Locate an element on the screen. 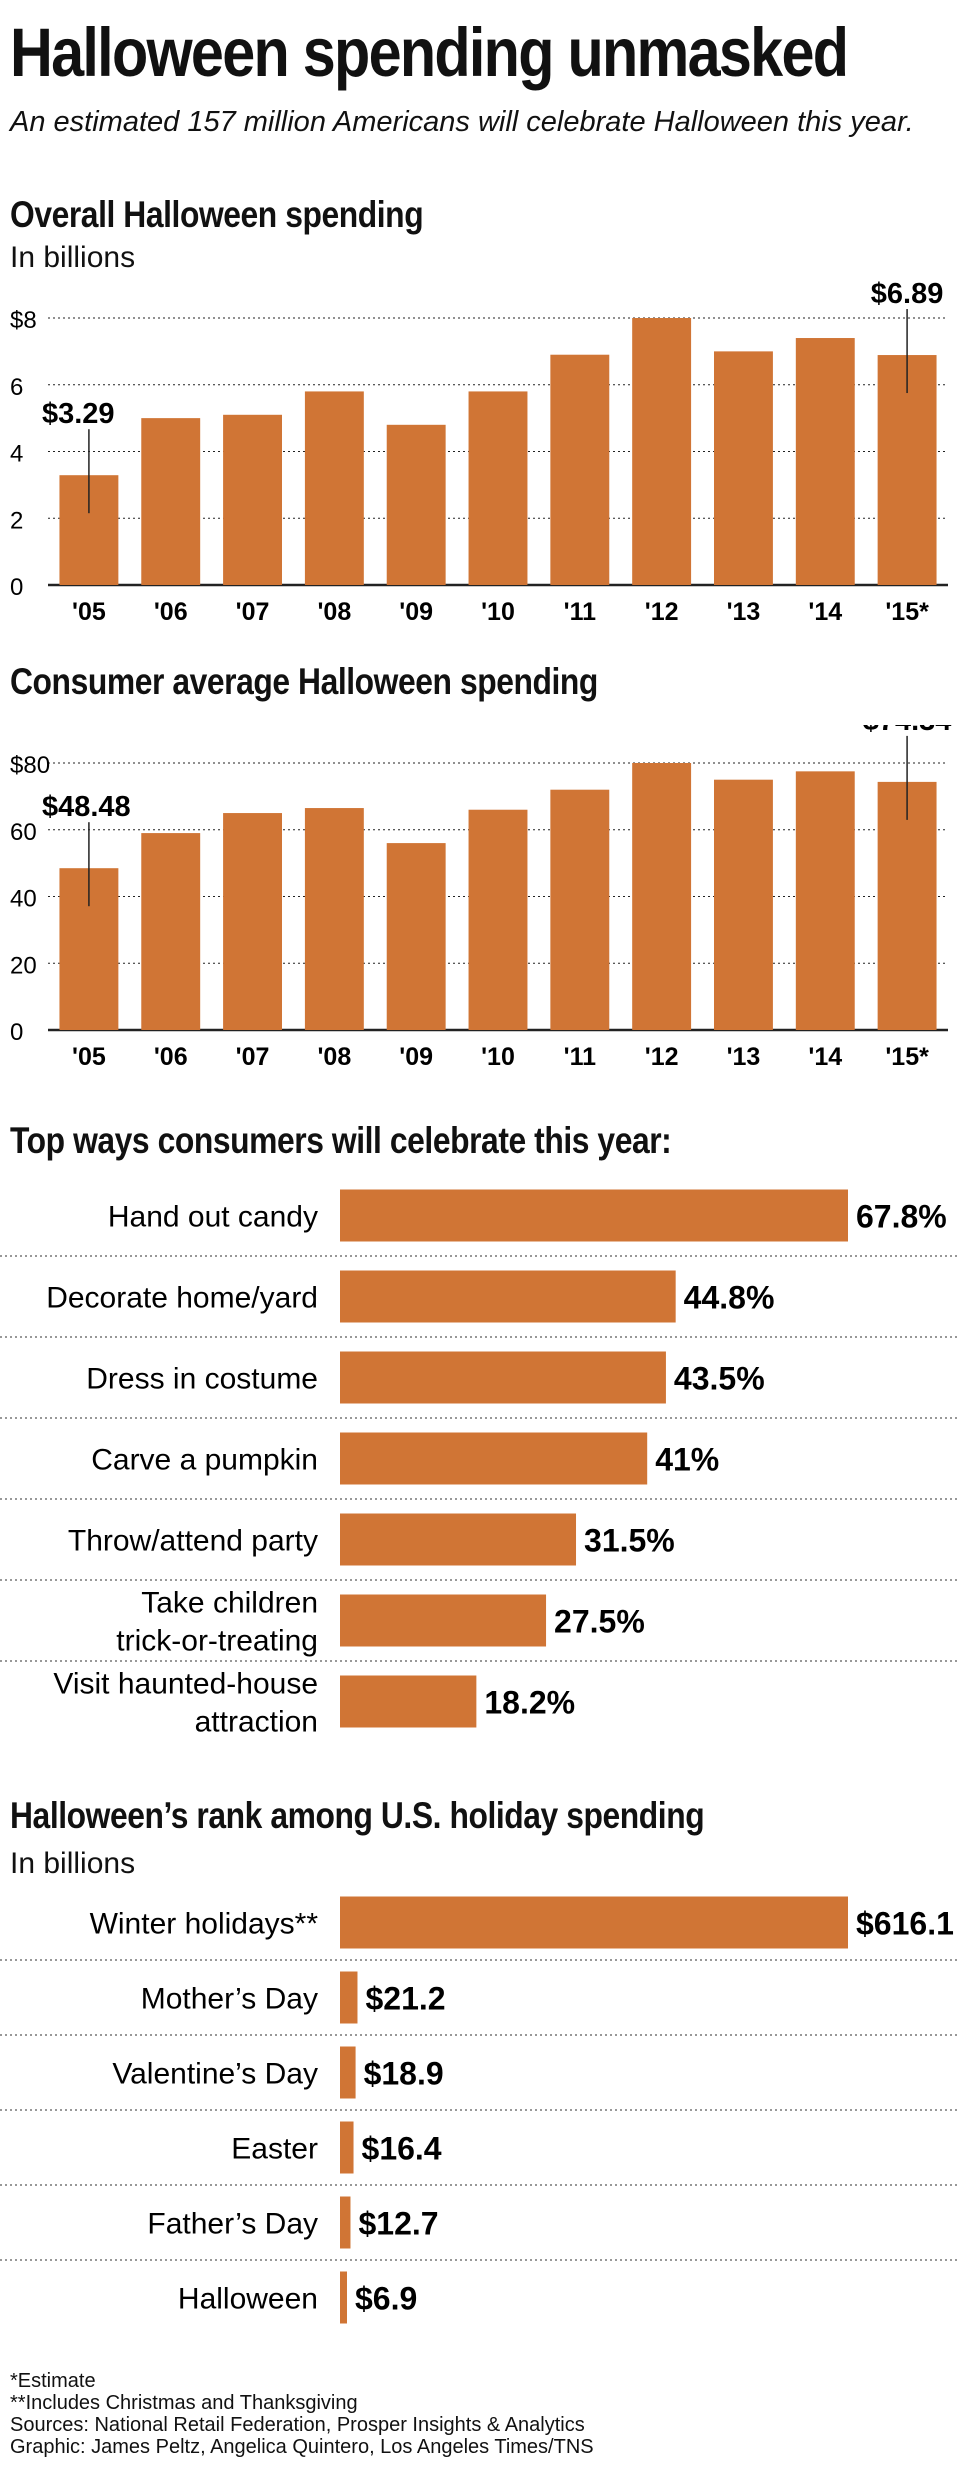  holiday-value-label: $6.9 is located at coordinates (386, 2299).